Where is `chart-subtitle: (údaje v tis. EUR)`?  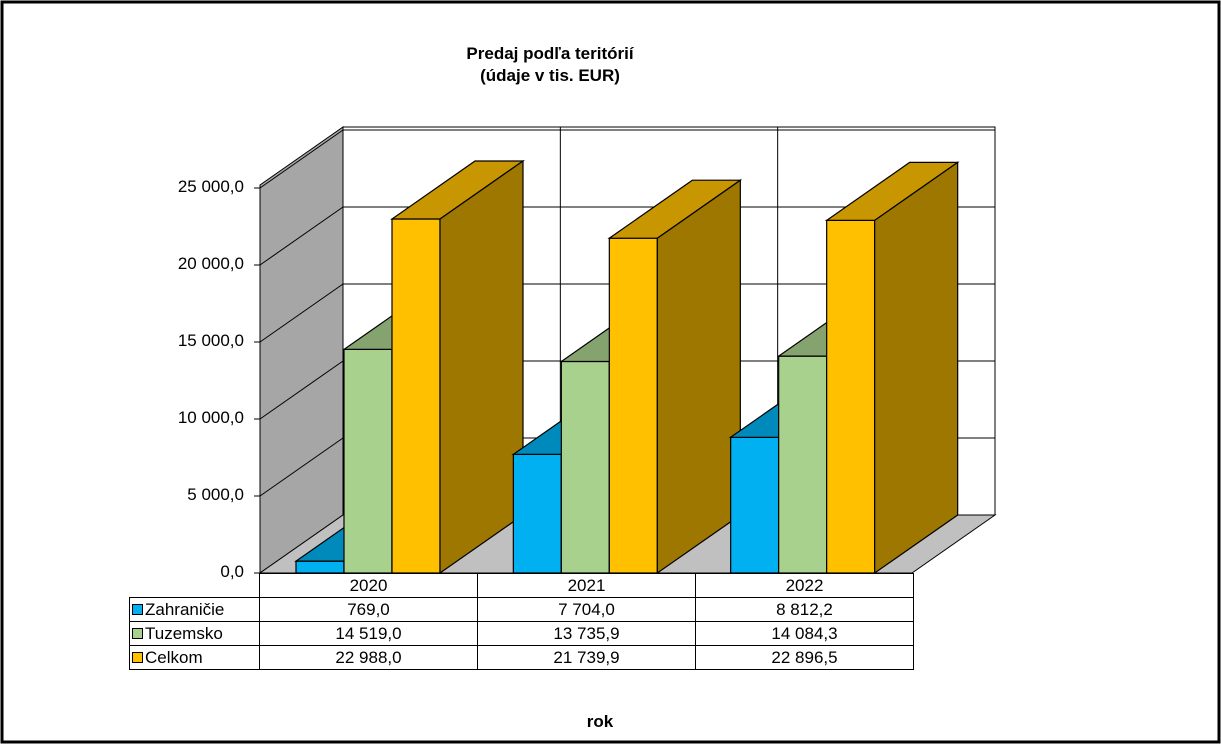 chart-subtitle: (údaje v tis. EUR) is located at coordinates (550, 75).